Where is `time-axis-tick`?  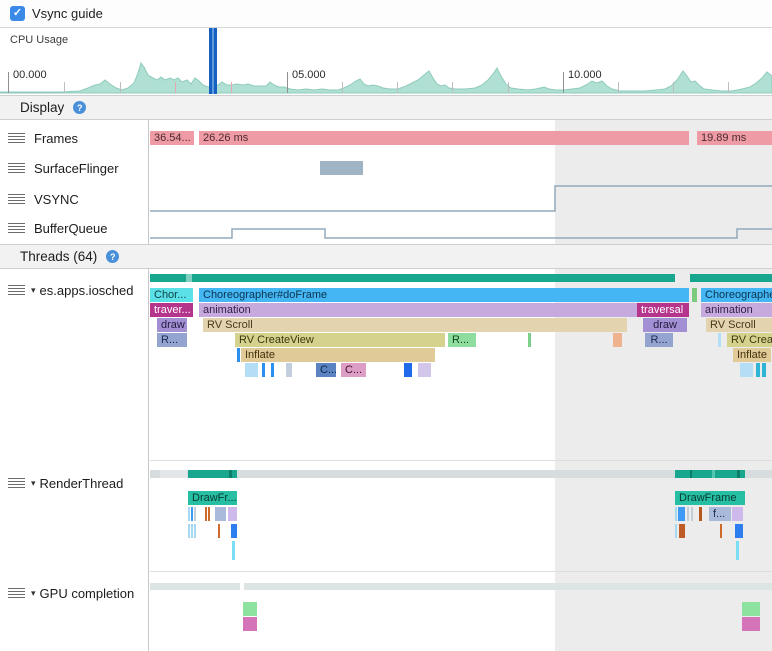 time-axis-tick is located at coordinates (673, 87).